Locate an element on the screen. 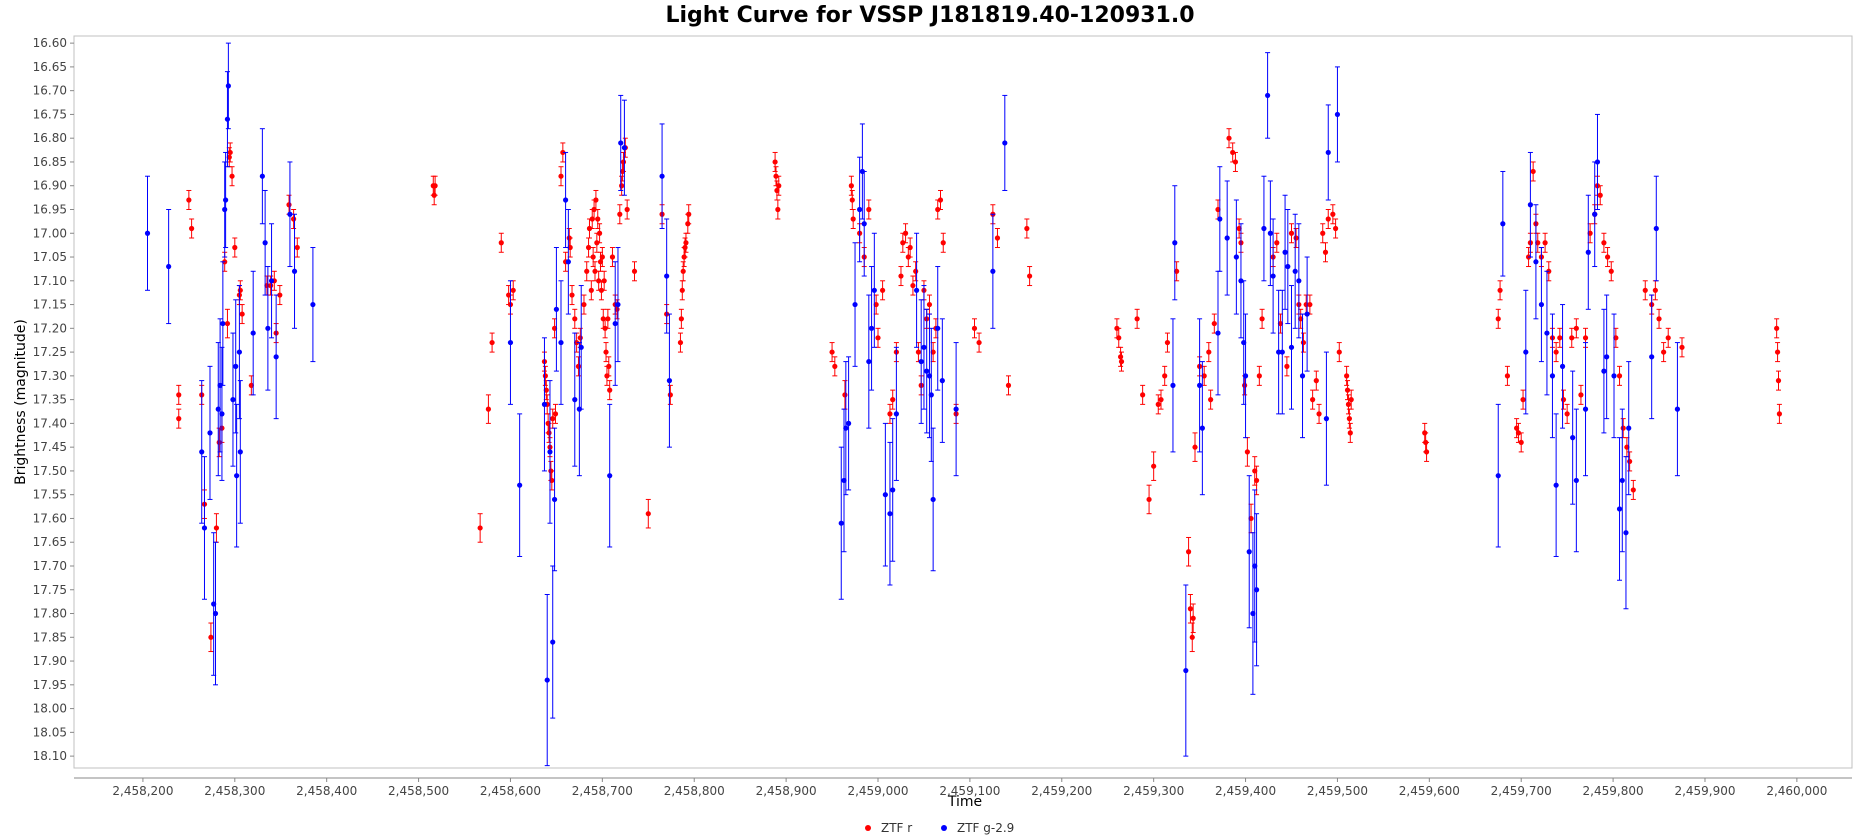 Image resolution: width=1861 pixels, height=838 pixels. y-tick-label: 17.25 is located at coordinates (50, 352).